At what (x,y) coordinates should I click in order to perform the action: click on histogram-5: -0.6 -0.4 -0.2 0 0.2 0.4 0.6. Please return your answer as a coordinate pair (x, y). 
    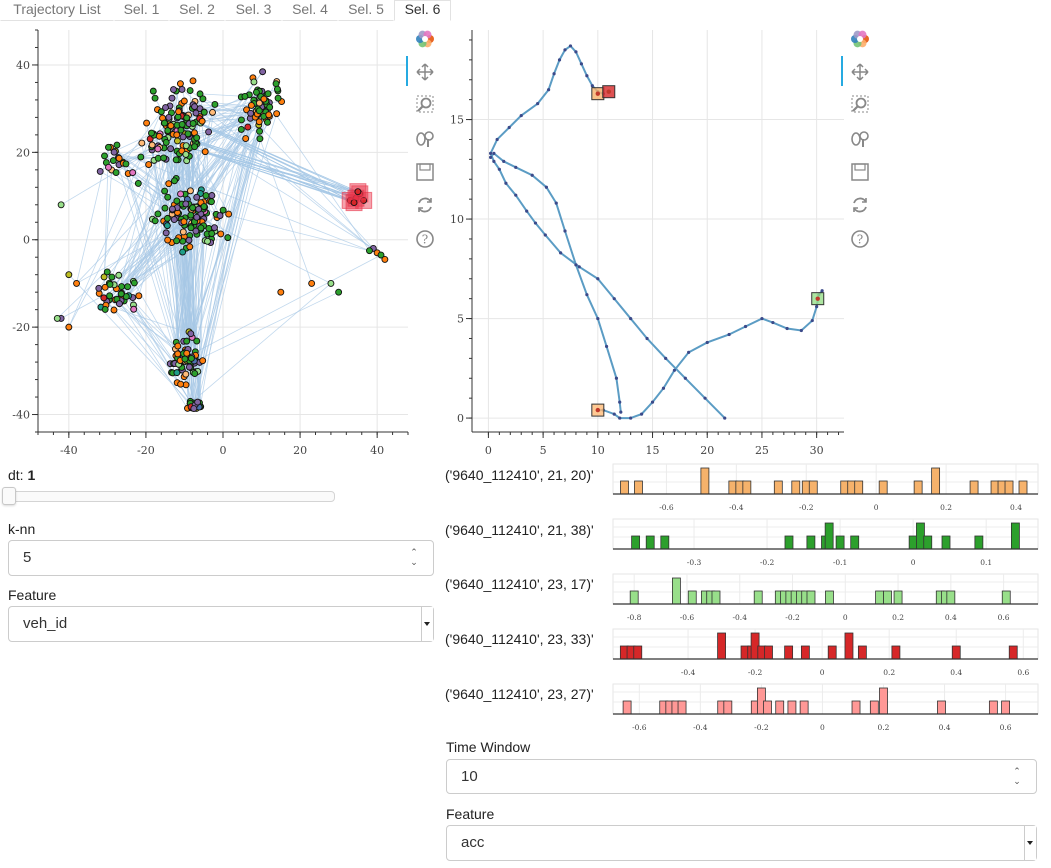
    Looking at the image, I should click on (825, 708).